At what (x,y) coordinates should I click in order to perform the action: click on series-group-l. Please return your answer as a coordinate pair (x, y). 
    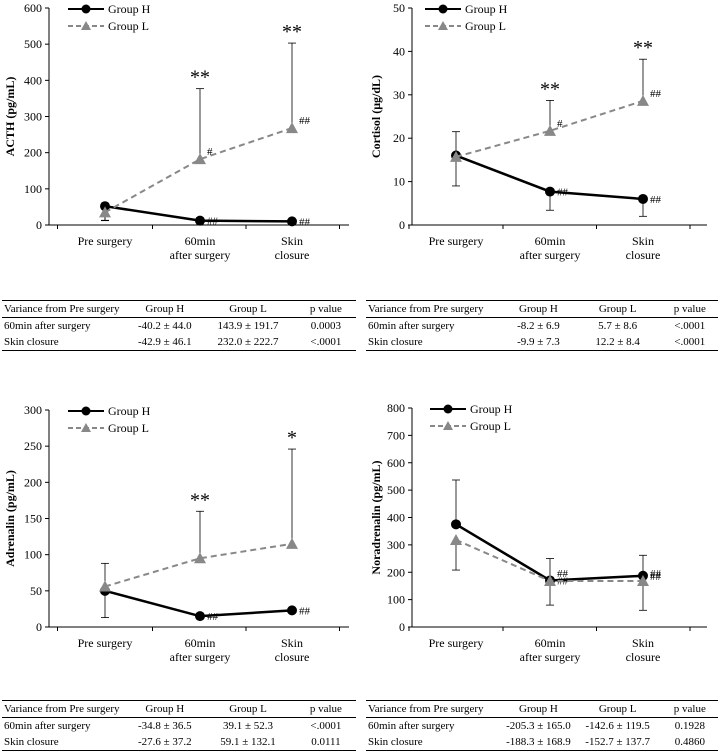
    Looking at the image, I should click on (198, 520).